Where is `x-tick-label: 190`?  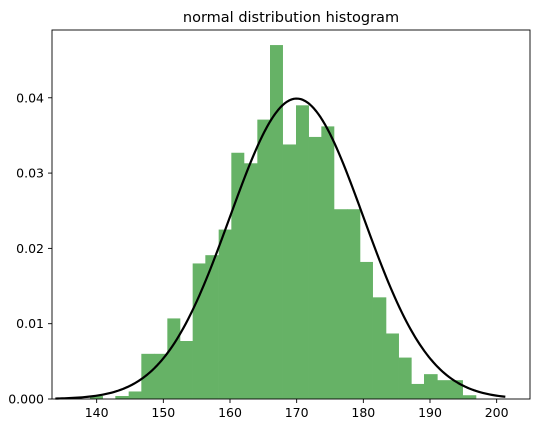
x-tick-label: 190 is located at coordinates (430, 412).